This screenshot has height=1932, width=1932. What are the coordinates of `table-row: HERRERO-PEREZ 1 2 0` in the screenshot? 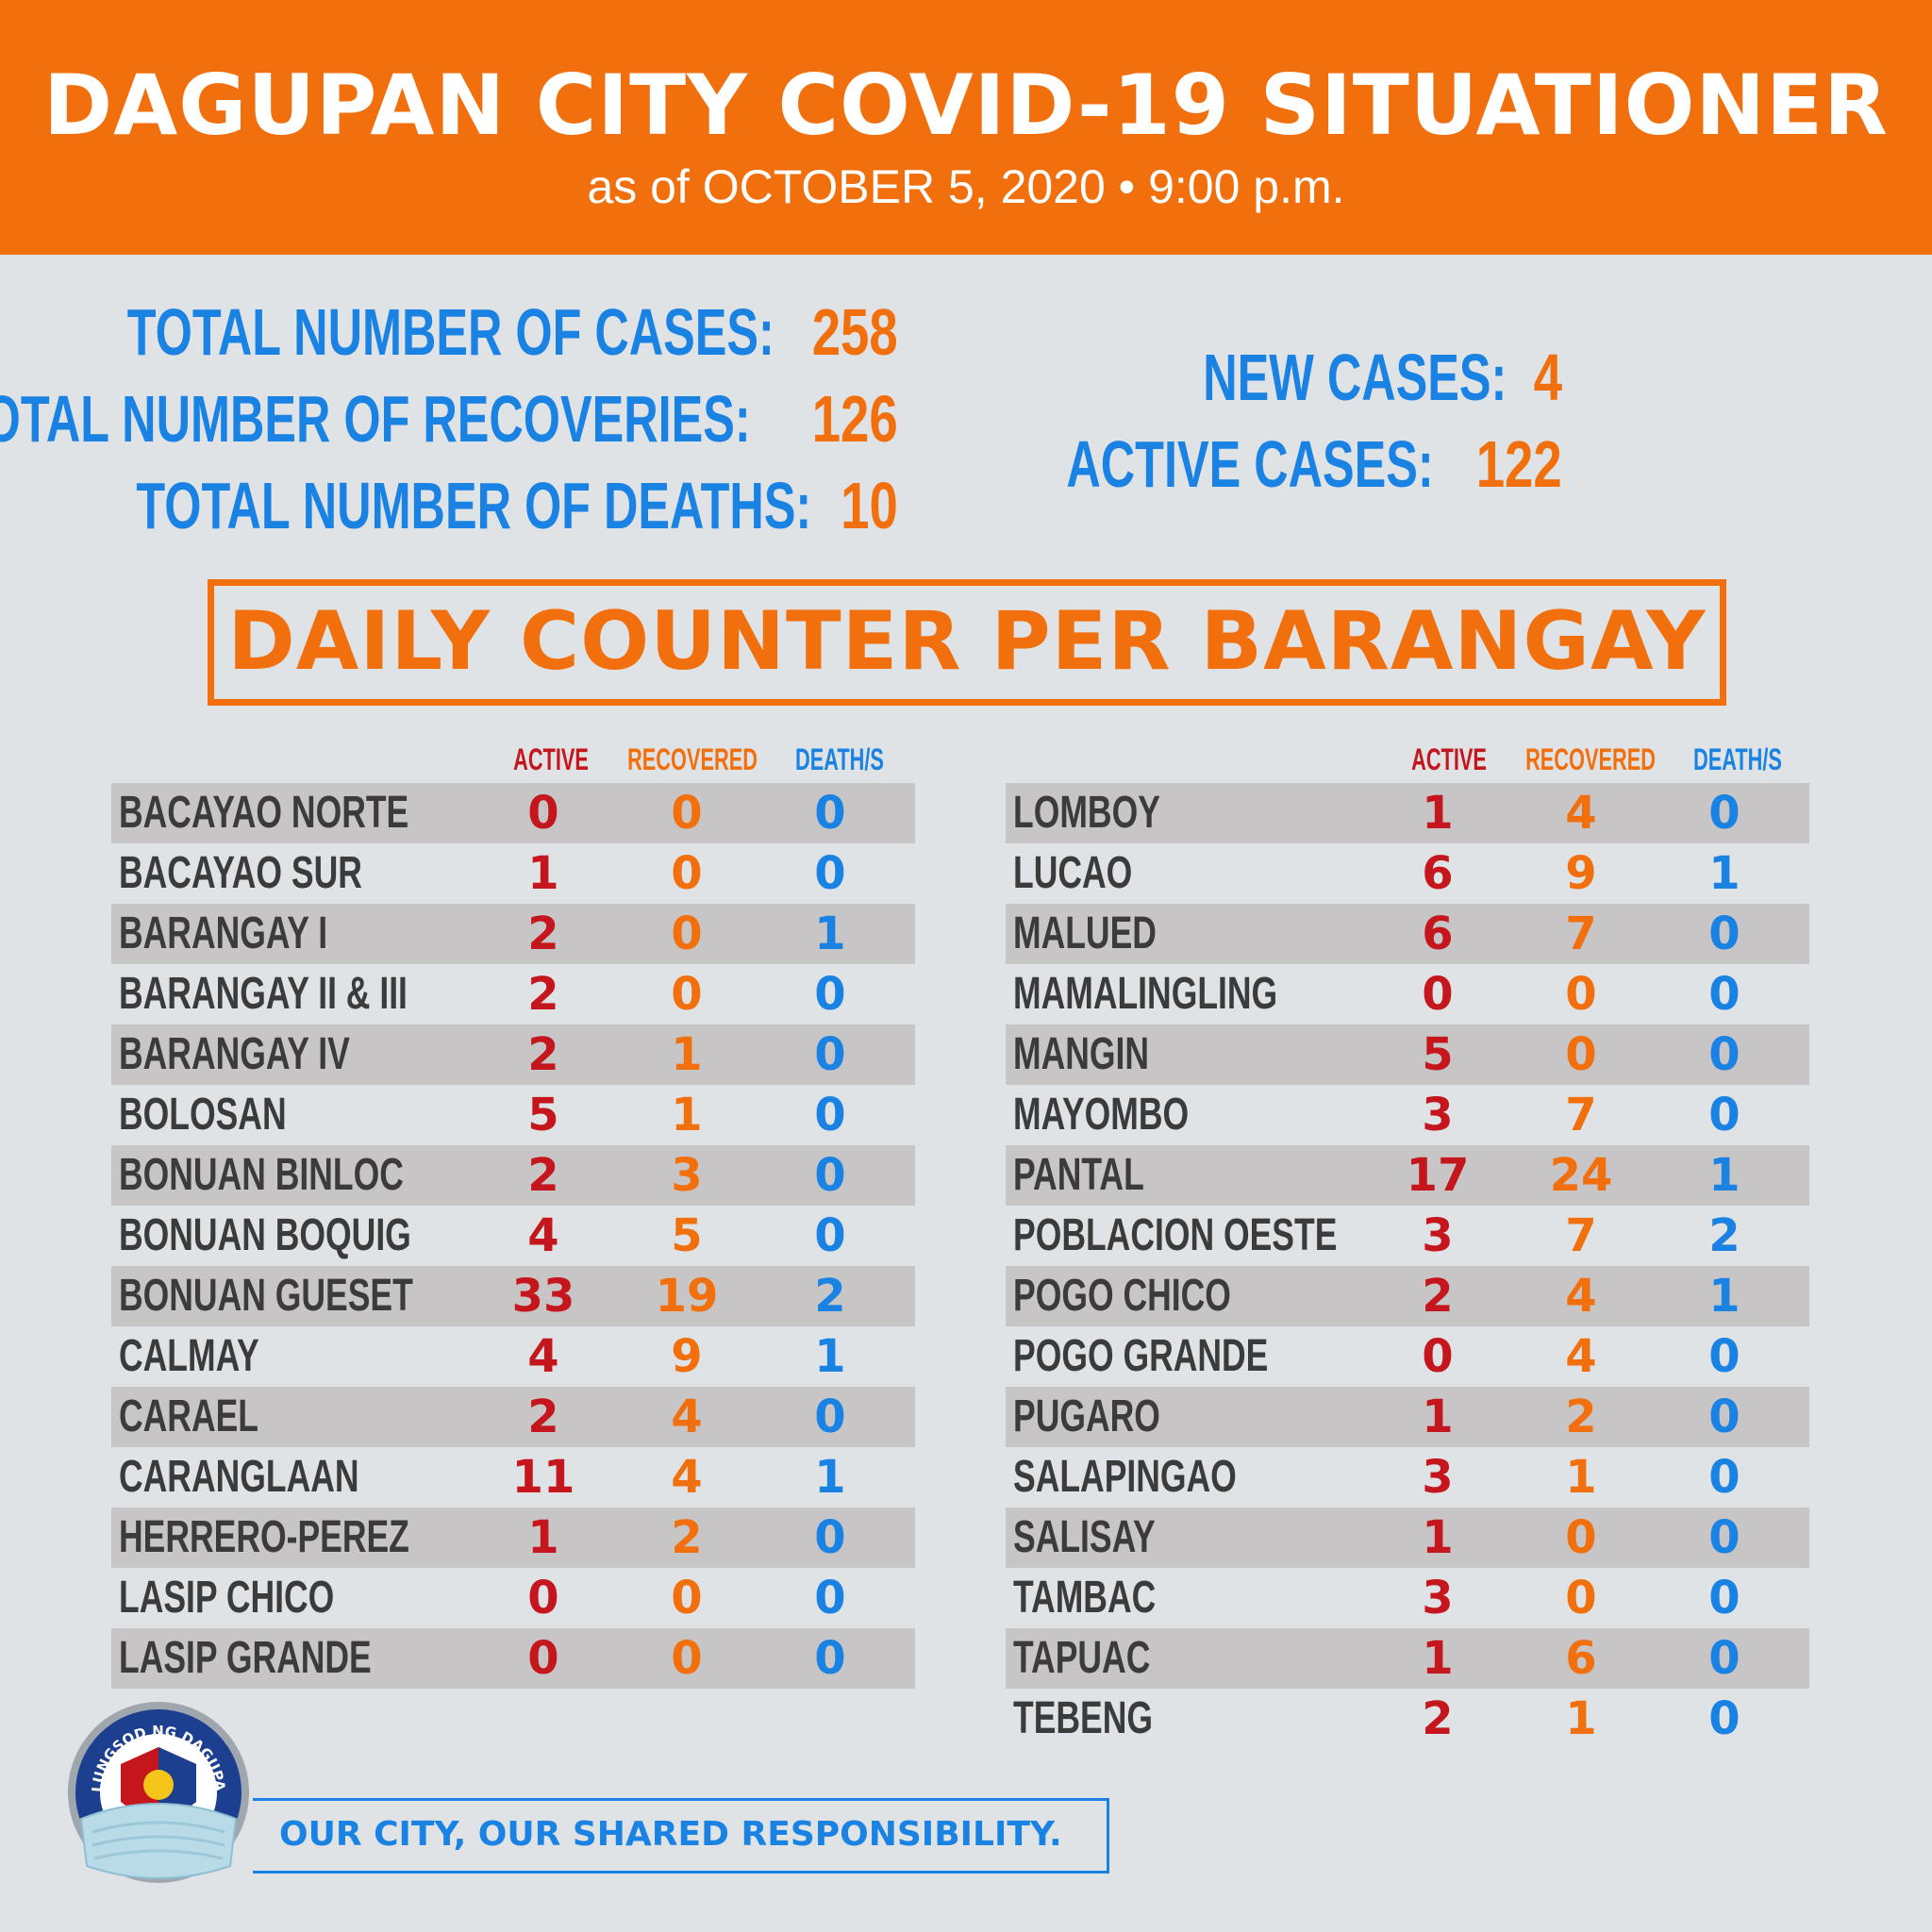 It's located at (513, 1537).